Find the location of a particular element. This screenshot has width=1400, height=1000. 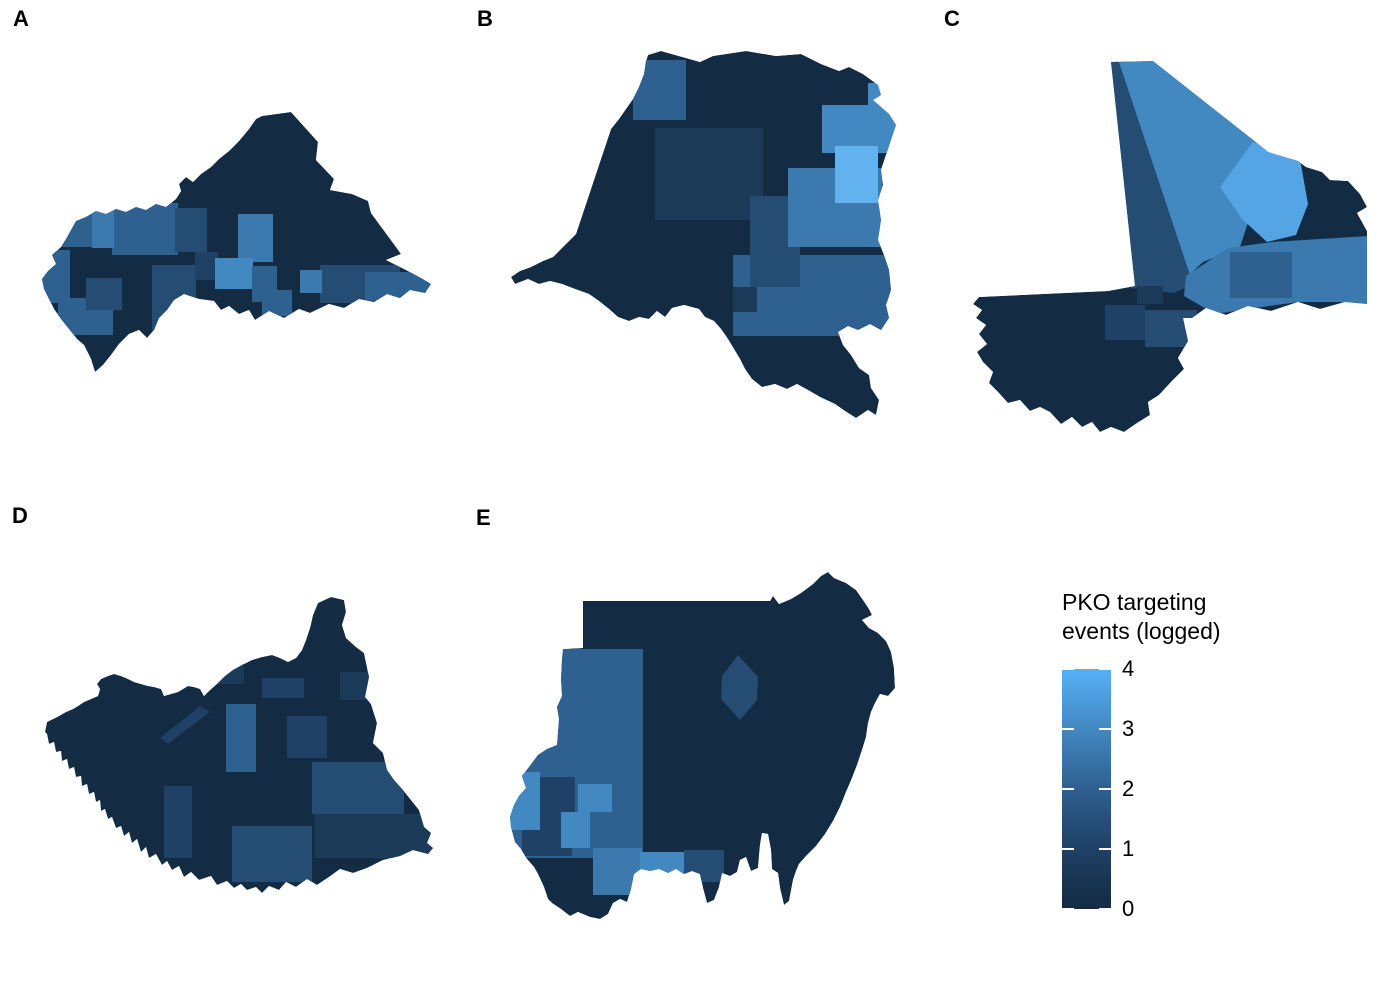

map-central-african-republic is located at coordinates (236, 242).